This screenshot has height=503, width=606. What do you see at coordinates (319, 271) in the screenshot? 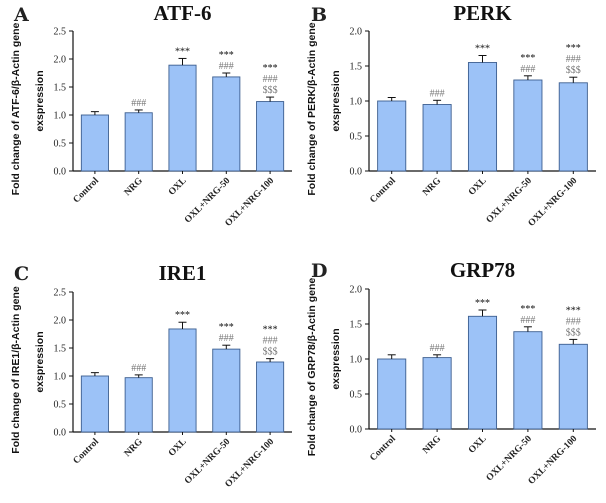
I see `panel-letter: D` at bounding box center [319, 271].